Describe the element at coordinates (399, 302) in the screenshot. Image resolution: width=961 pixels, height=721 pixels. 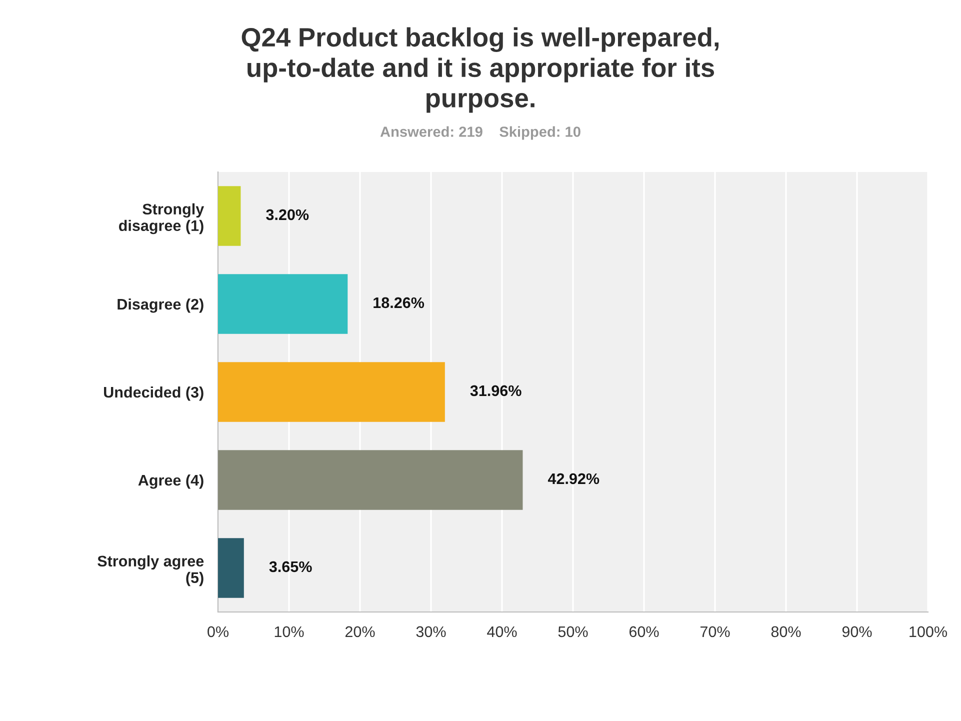
I see `data-label: 18.26%` at that location.